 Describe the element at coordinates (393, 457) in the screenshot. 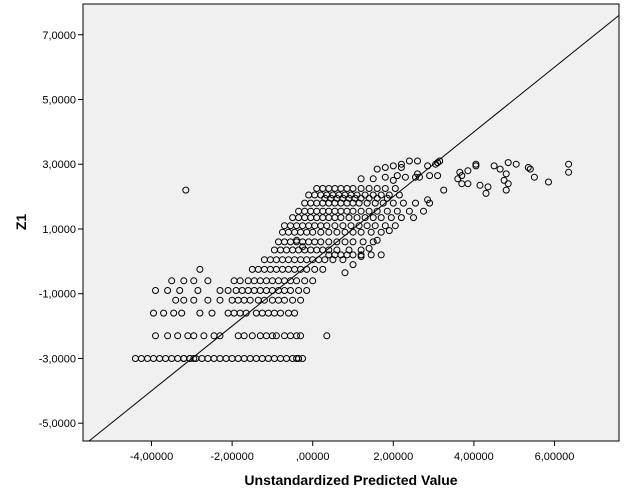

I see `x-tick-label: 2,00000` at that location.